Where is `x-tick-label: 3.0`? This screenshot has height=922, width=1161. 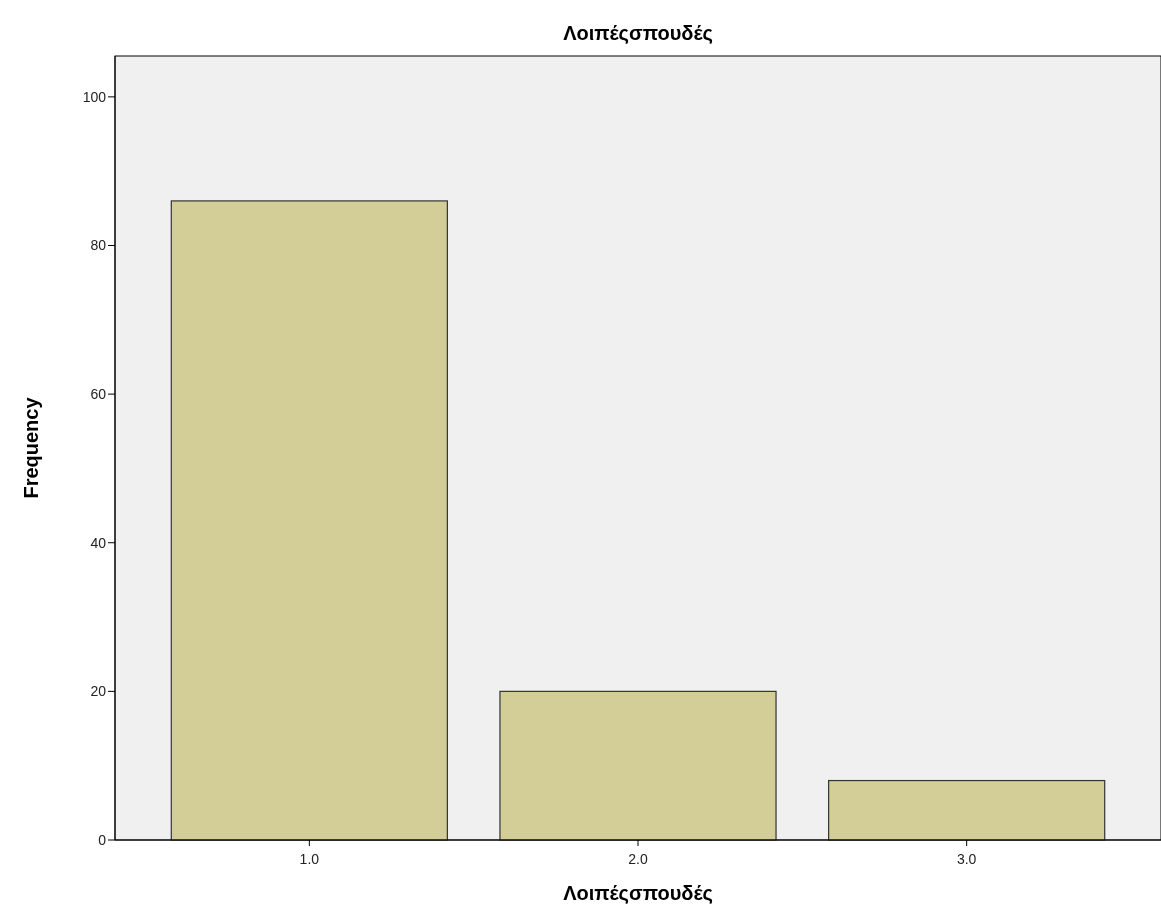
x-tick-label: 3.0 is located at coordinates (966, 859).